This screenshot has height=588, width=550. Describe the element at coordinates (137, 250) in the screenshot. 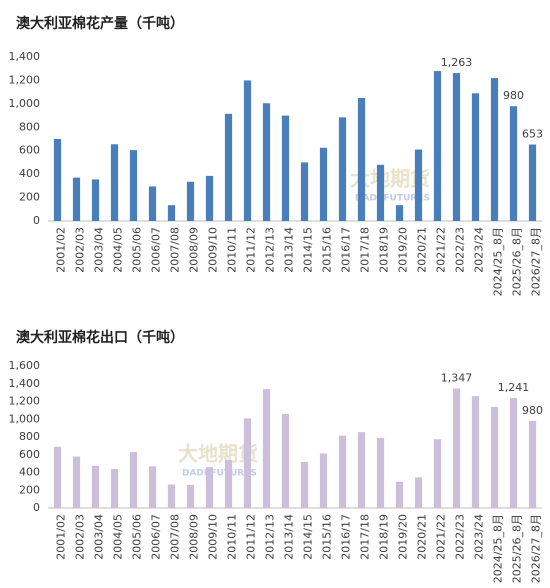

I see `x-tick-label: 2005/06` at that location.